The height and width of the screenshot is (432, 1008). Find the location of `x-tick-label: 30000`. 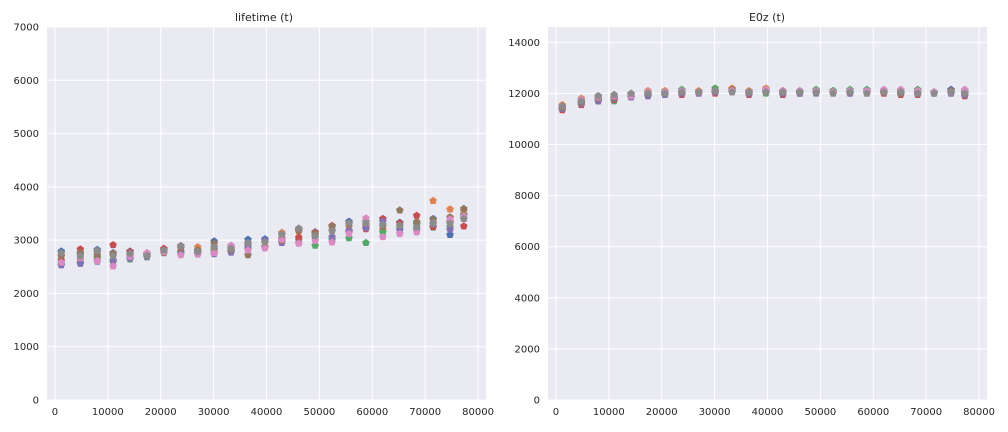

x-tick-label: 30000 is located at coordinates (214, 412).